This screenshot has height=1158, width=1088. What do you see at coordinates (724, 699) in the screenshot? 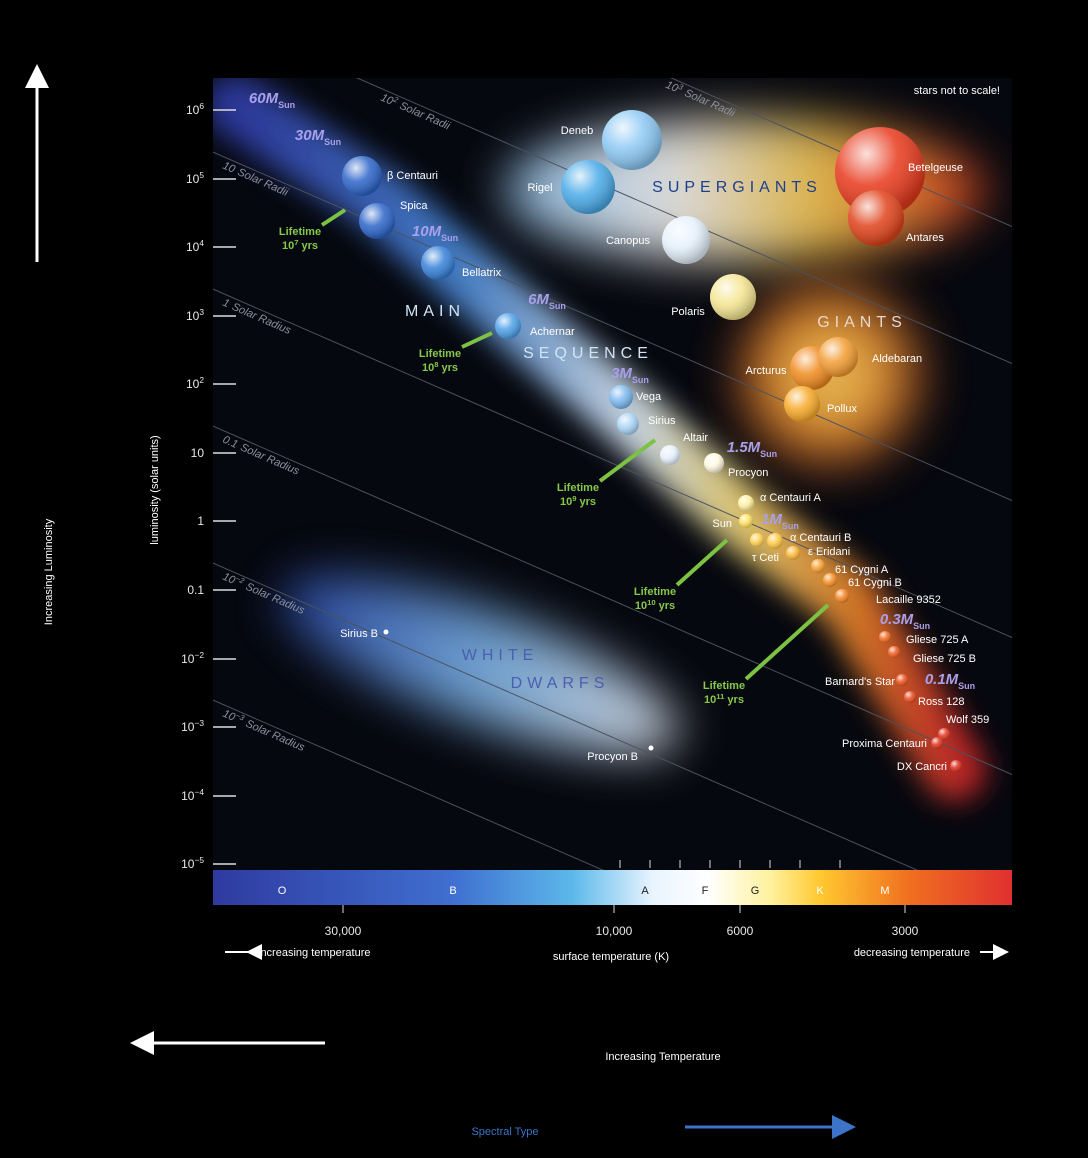
I see `lifetime-value: 1011 yrs` at bounding box center [724, 699].